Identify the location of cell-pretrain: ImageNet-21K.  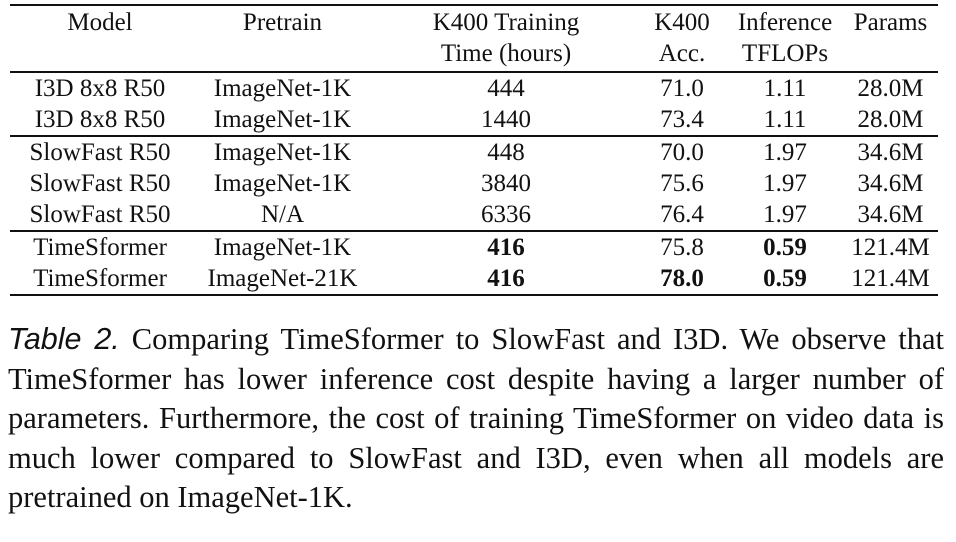
(282, 279).